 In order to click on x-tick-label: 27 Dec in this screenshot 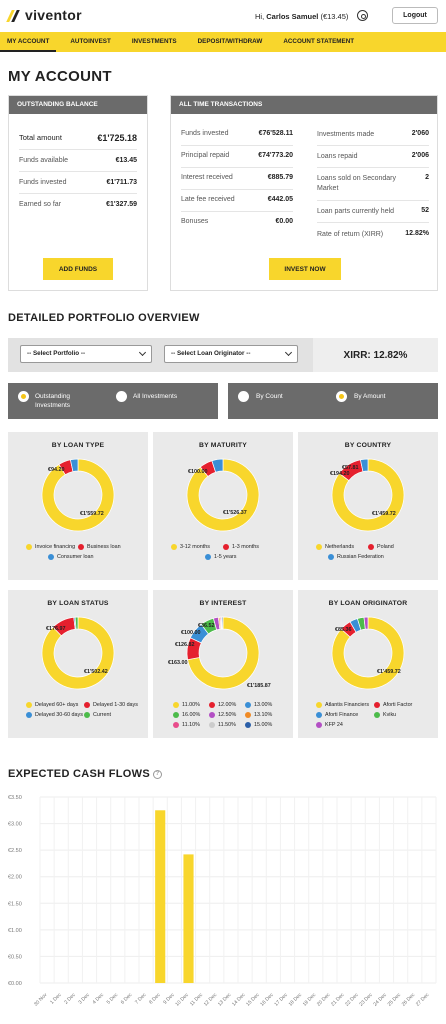, I will do `click(423, 1000)`.